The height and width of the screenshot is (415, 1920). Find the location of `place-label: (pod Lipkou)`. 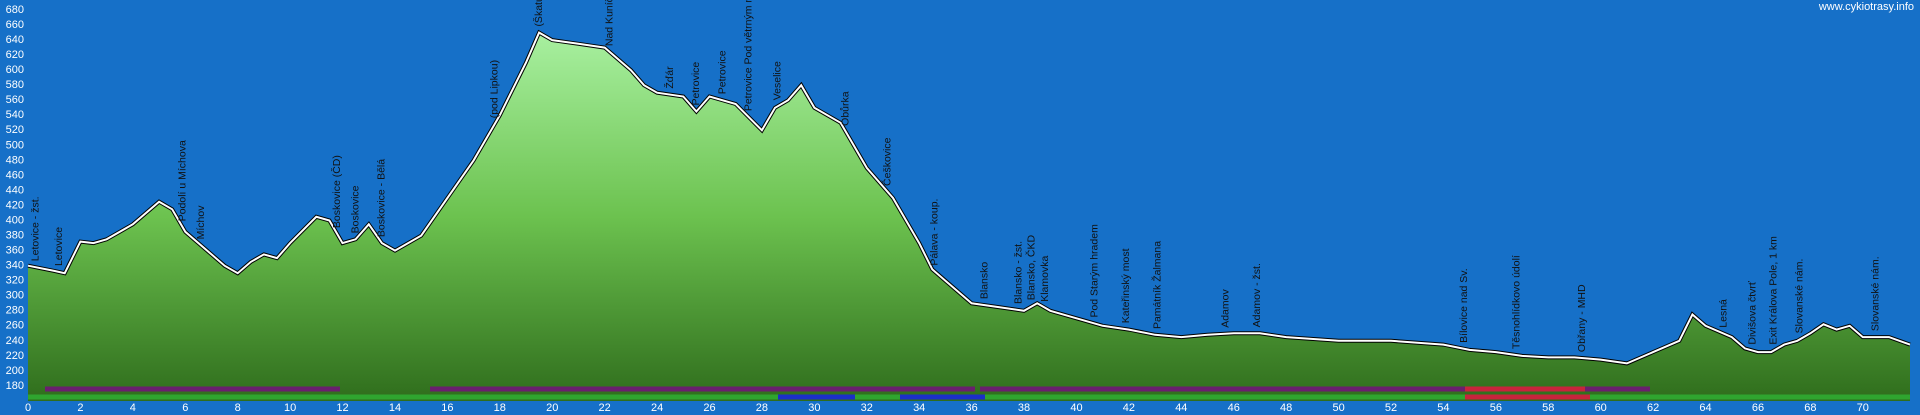

place-label: (pod Lipkou) is located at coordinates (494, 89).